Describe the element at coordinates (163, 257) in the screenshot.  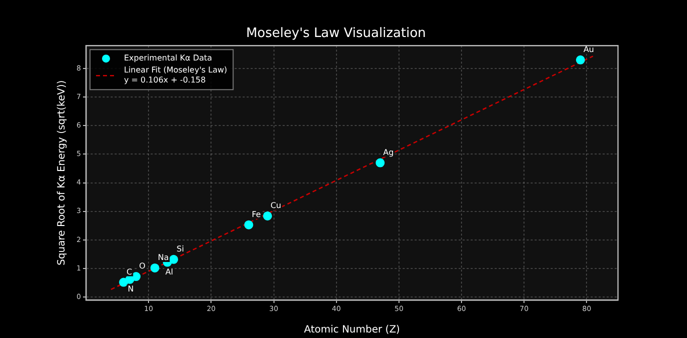
I see `annotation: Na` at that location.